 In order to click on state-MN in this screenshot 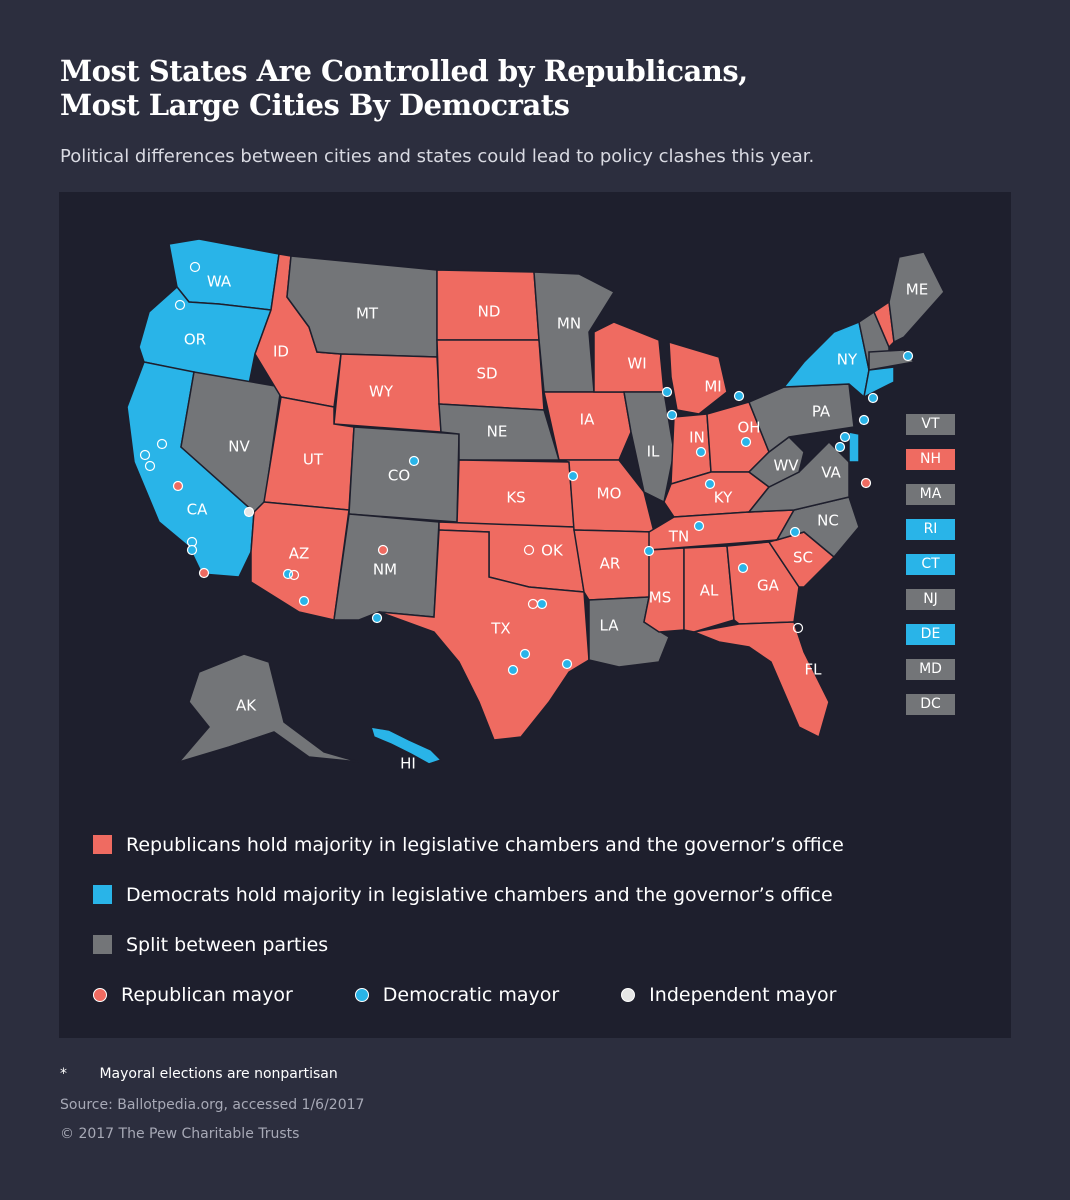, I will do `click(574, 332)`.